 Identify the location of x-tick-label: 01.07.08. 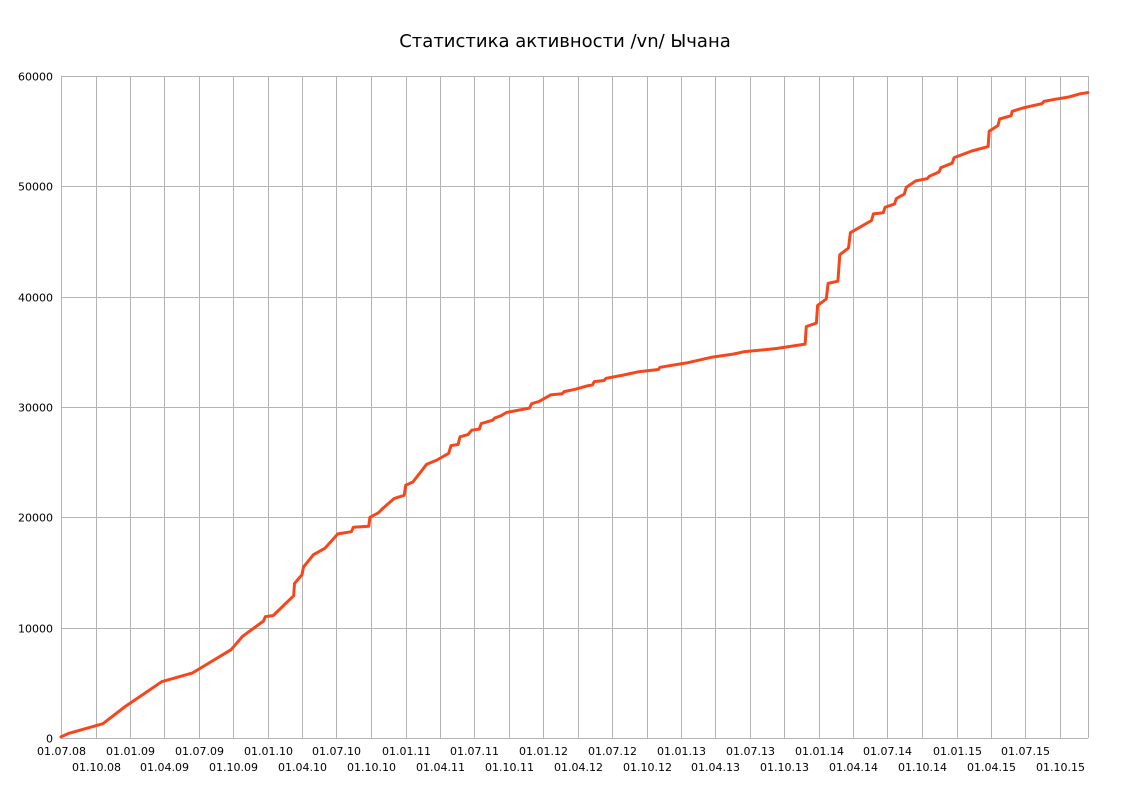
(61, 751).